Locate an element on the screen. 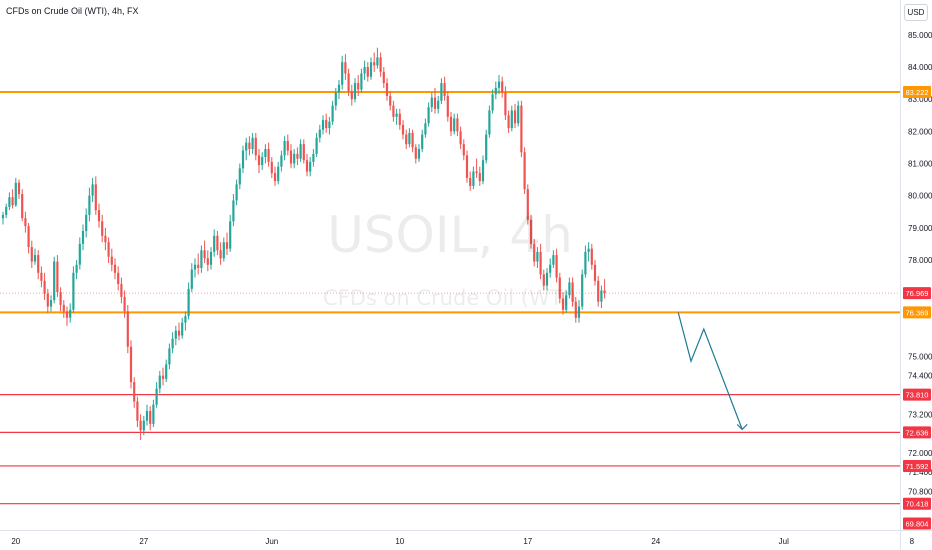  y-tick-label: 85.000 is located at coordinates (920, 35).